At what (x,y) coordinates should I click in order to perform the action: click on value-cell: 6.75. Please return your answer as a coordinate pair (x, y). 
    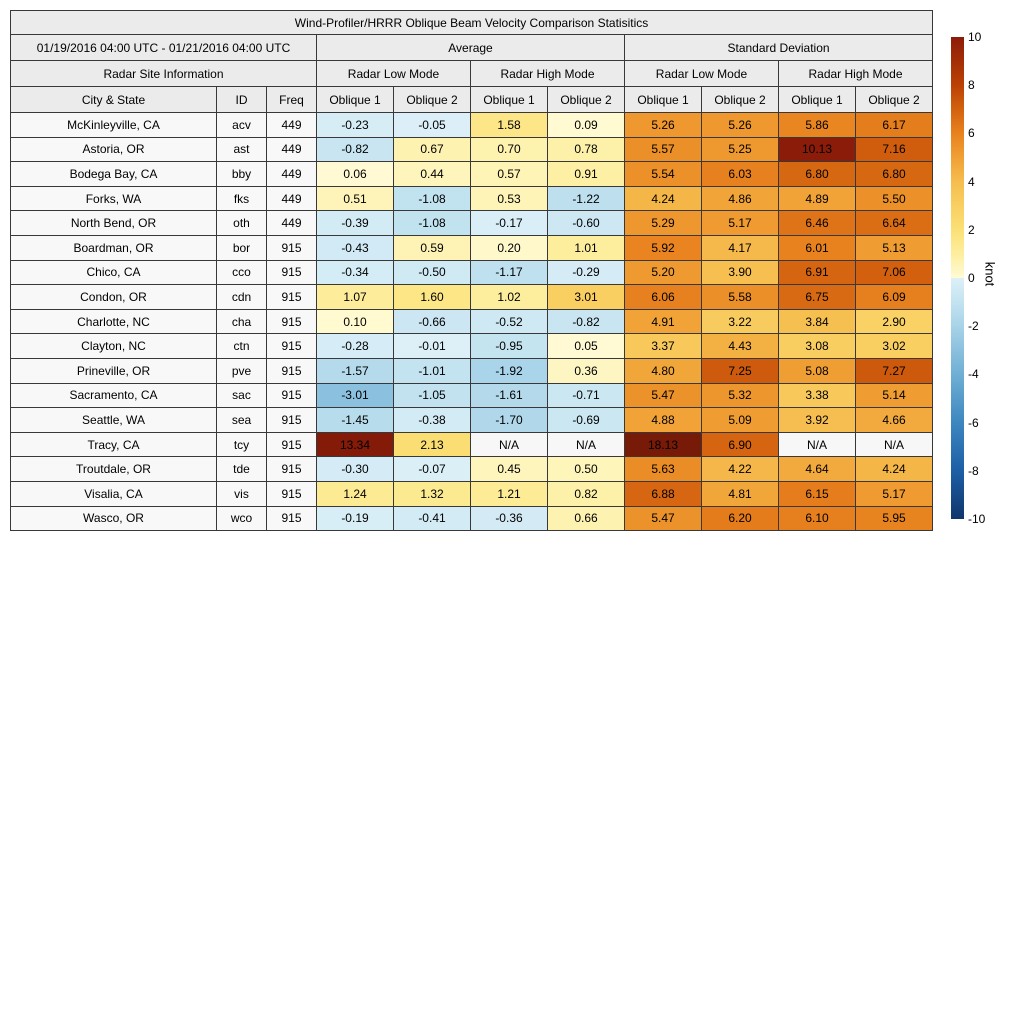
    Looking at the image, I should click on (817, 297).